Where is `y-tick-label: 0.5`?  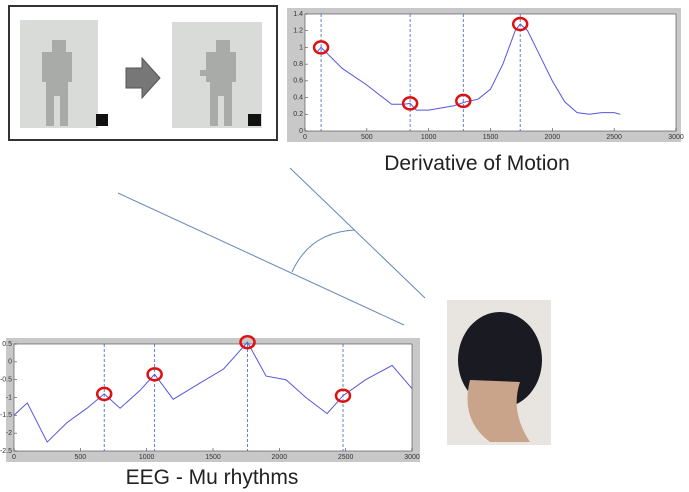
y-tick-label: 0.5 is located at coordinates (7, 344).